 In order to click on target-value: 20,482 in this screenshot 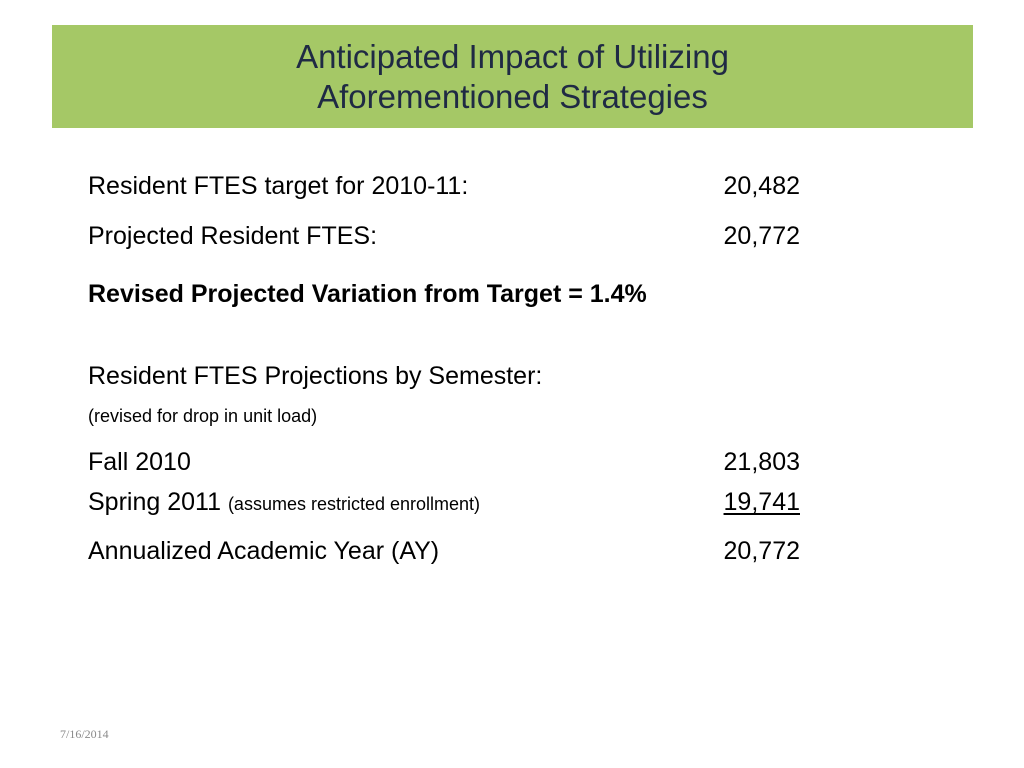, I will do `click(761, 186)`.